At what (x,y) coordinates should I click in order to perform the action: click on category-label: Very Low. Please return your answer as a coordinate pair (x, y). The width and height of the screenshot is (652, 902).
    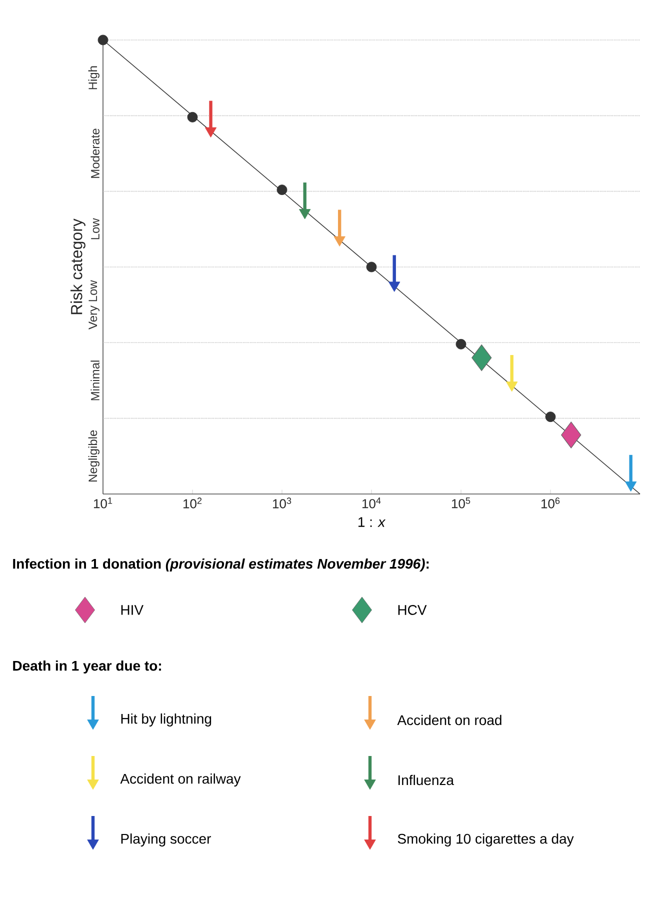
    Looking at the image, I should click on (94, 305).